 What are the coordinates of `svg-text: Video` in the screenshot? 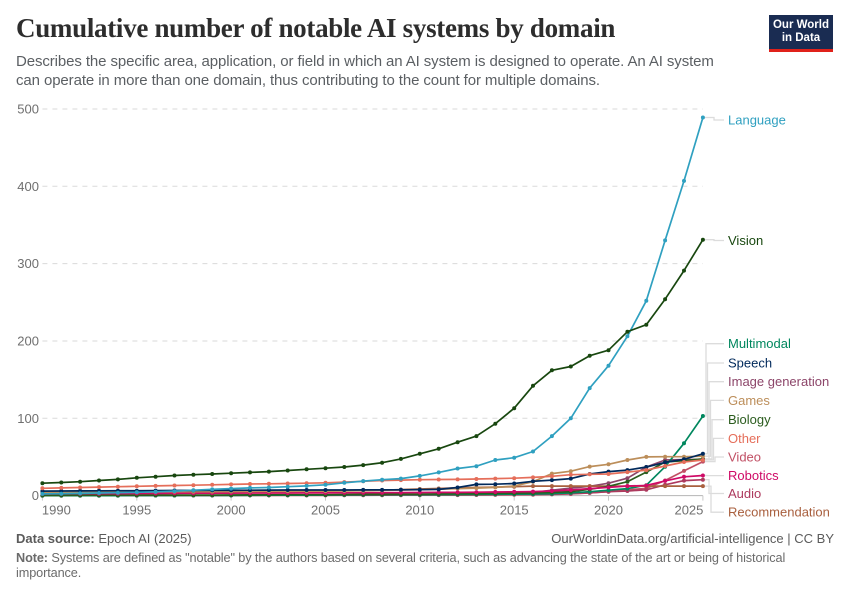 It's located at (744, 457).